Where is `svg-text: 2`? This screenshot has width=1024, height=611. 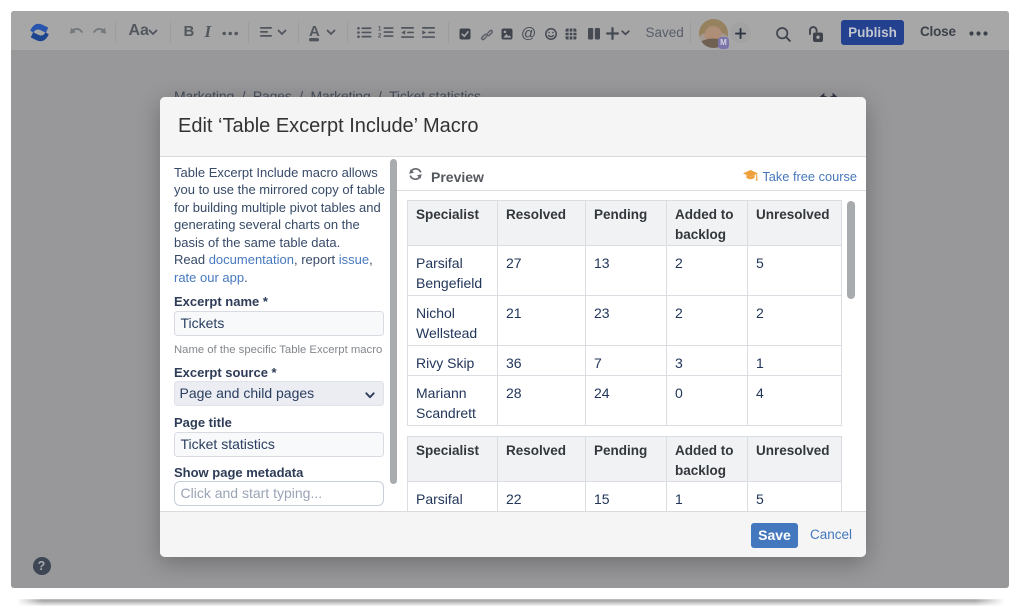 svg-text: 2 is located at coordinates (380, 35).